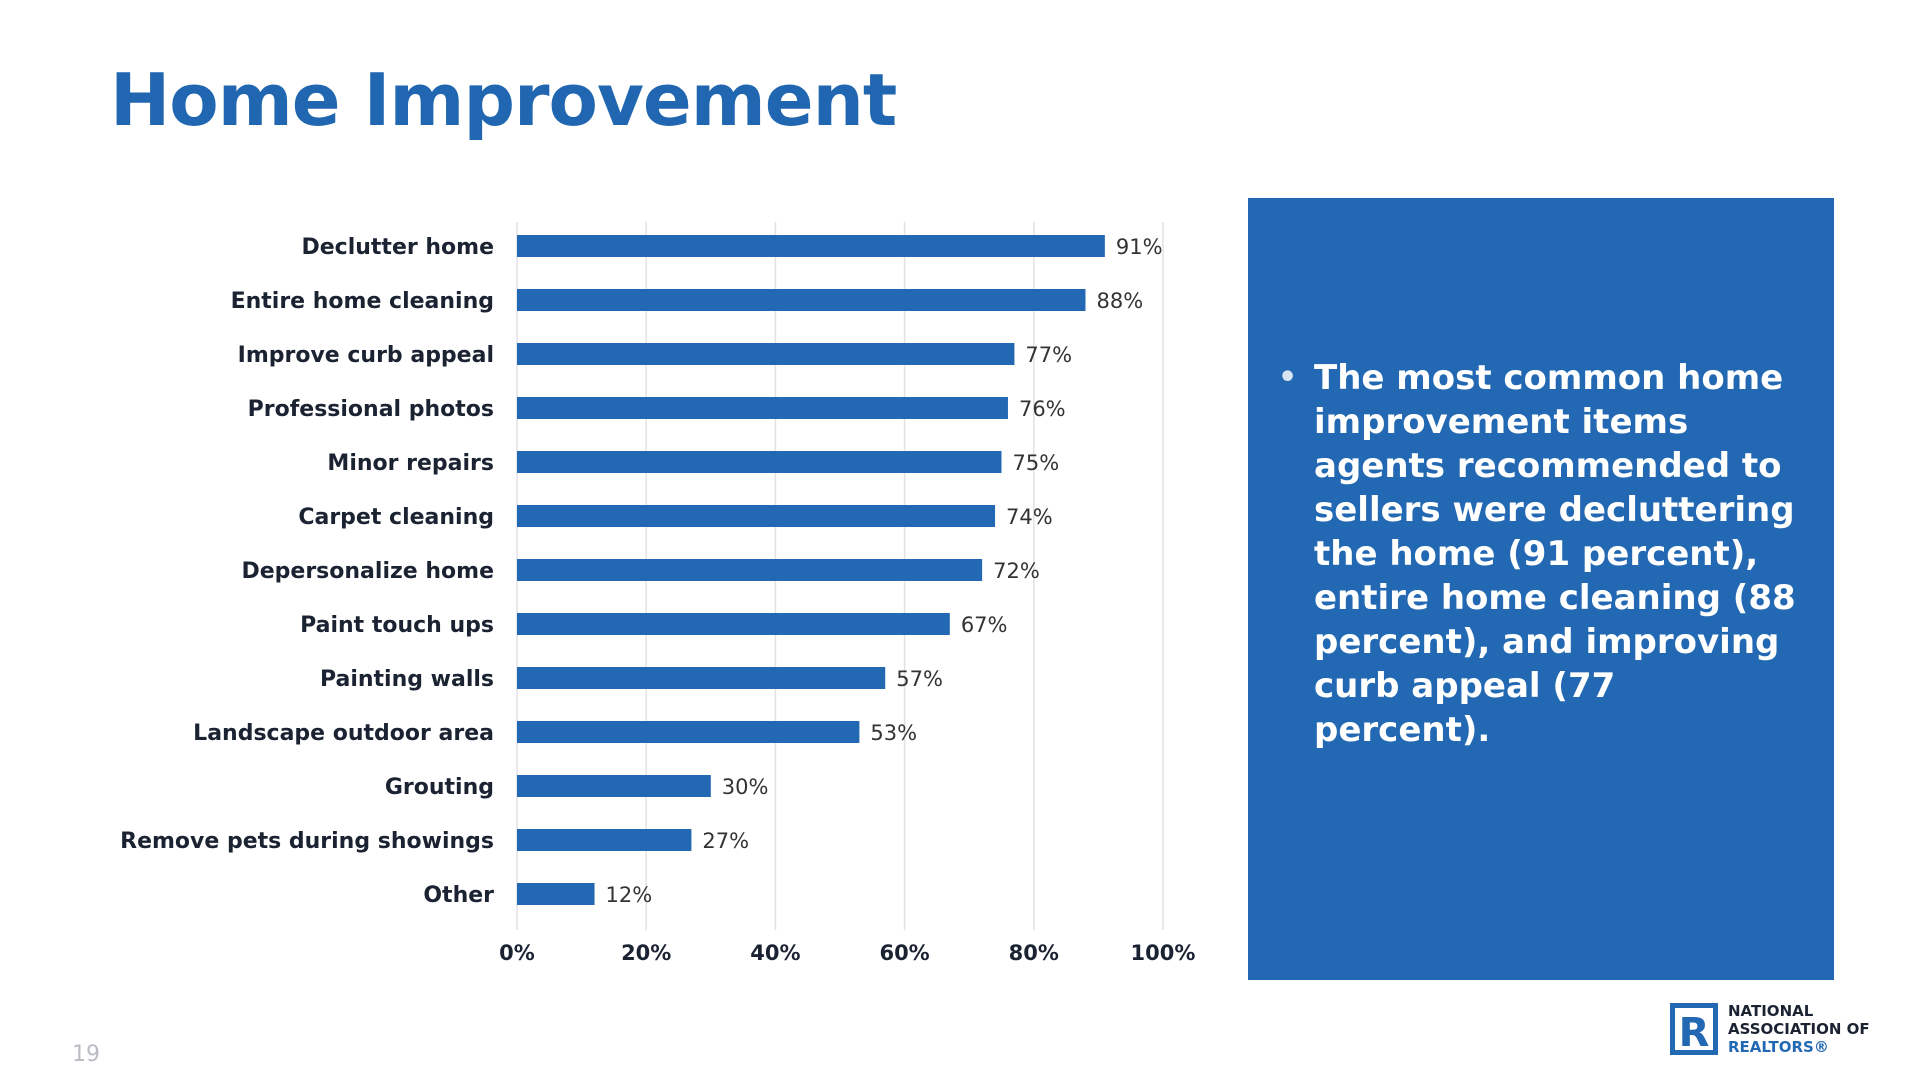  What do you see at coordinates (366, 355) in the screenshot?
I see `category-label: Improve curb appeal` at bounding box center [366, 355].